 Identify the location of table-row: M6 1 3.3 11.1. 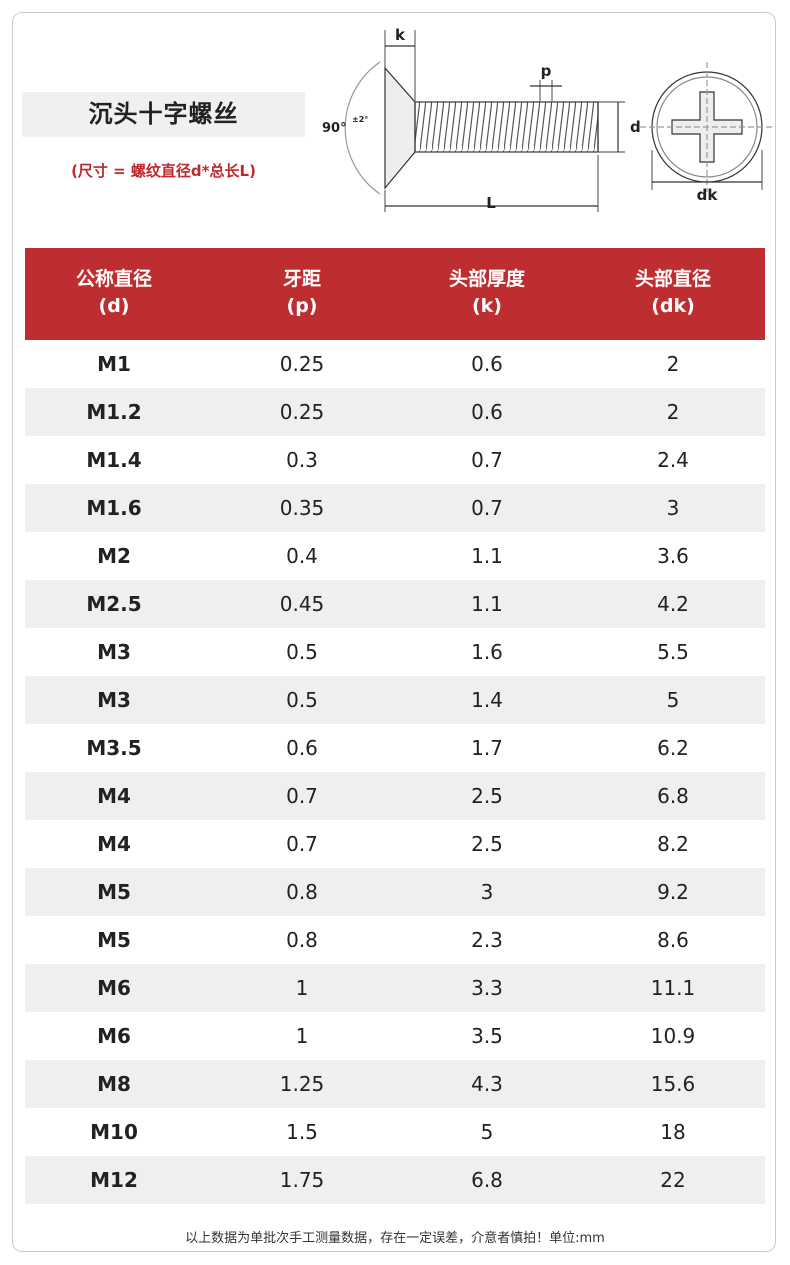
(395, 988).